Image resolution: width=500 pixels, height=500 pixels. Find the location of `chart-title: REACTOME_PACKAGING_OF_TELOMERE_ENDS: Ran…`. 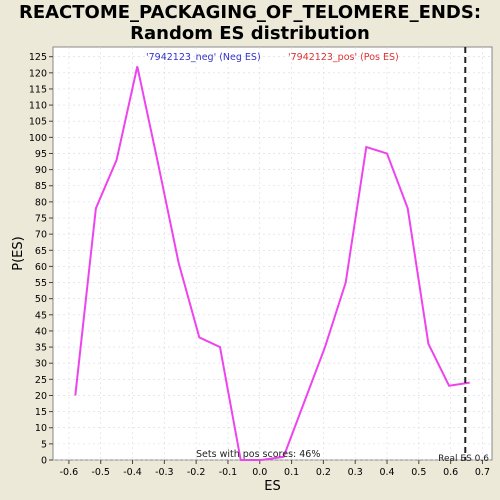

chart-title: REACTOME_PACKAGING_OF_TELOMERE_ENDS: Ran… is located at coordinates (250, 23).